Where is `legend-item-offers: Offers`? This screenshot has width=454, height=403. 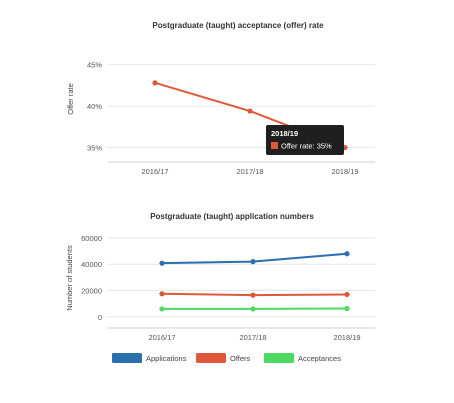 legend-item-offers: Offers is located at coordinates (223, 358).